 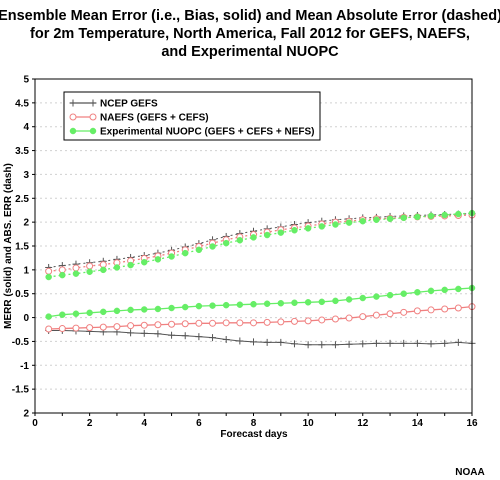 What do you see at coordinates (254, 423) in the screenshot?
I see `x-tick-label: 8` at bounding box center [254, 423].